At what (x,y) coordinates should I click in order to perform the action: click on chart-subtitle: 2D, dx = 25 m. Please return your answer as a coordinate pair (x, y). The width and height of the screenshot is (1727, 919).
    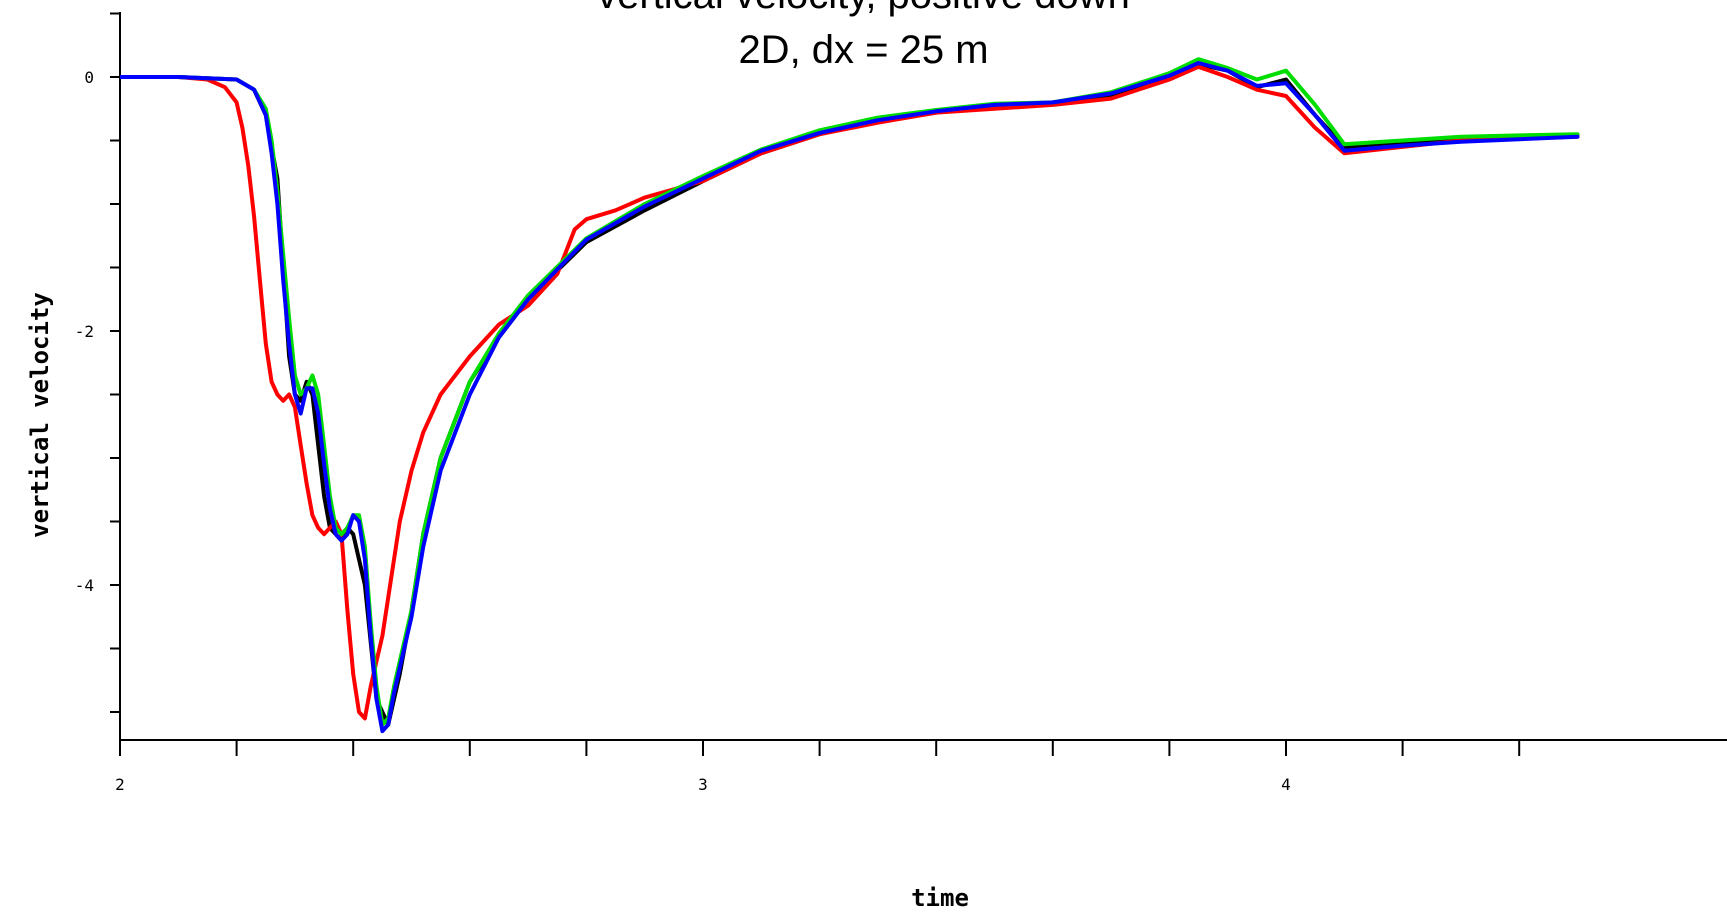
    Looking at the image, I should click on (863, 50).